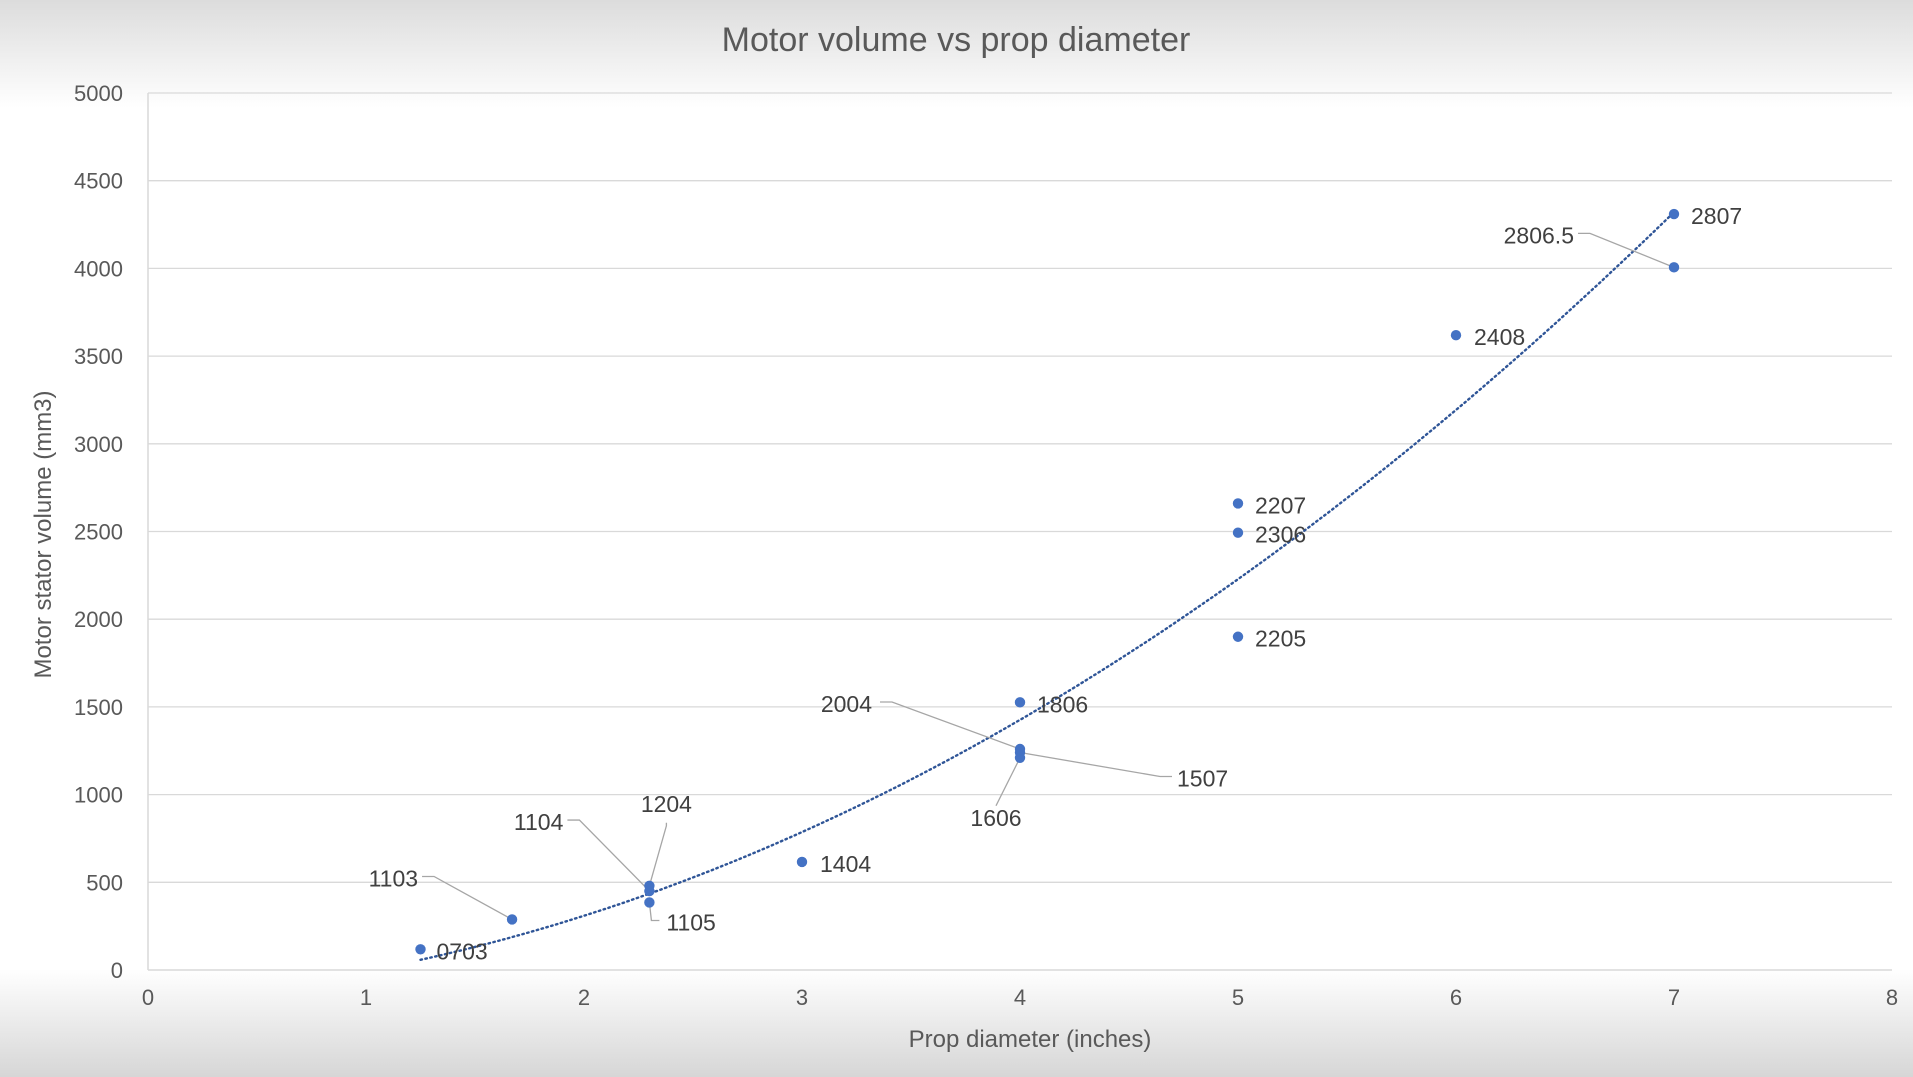 This screenshot has height=1077, width=1913. I want to click on y-tick-label: 4500, so click(98, 181).